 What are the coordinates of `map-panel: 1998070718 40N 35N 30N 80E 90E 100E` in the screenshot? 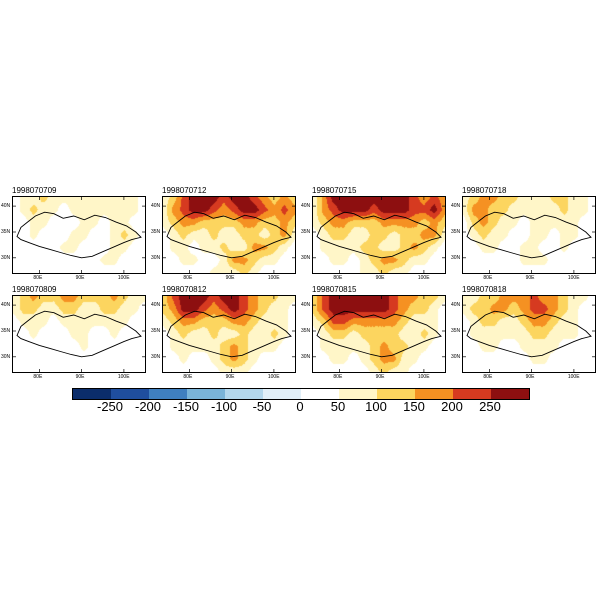 It's located at (523, 233).